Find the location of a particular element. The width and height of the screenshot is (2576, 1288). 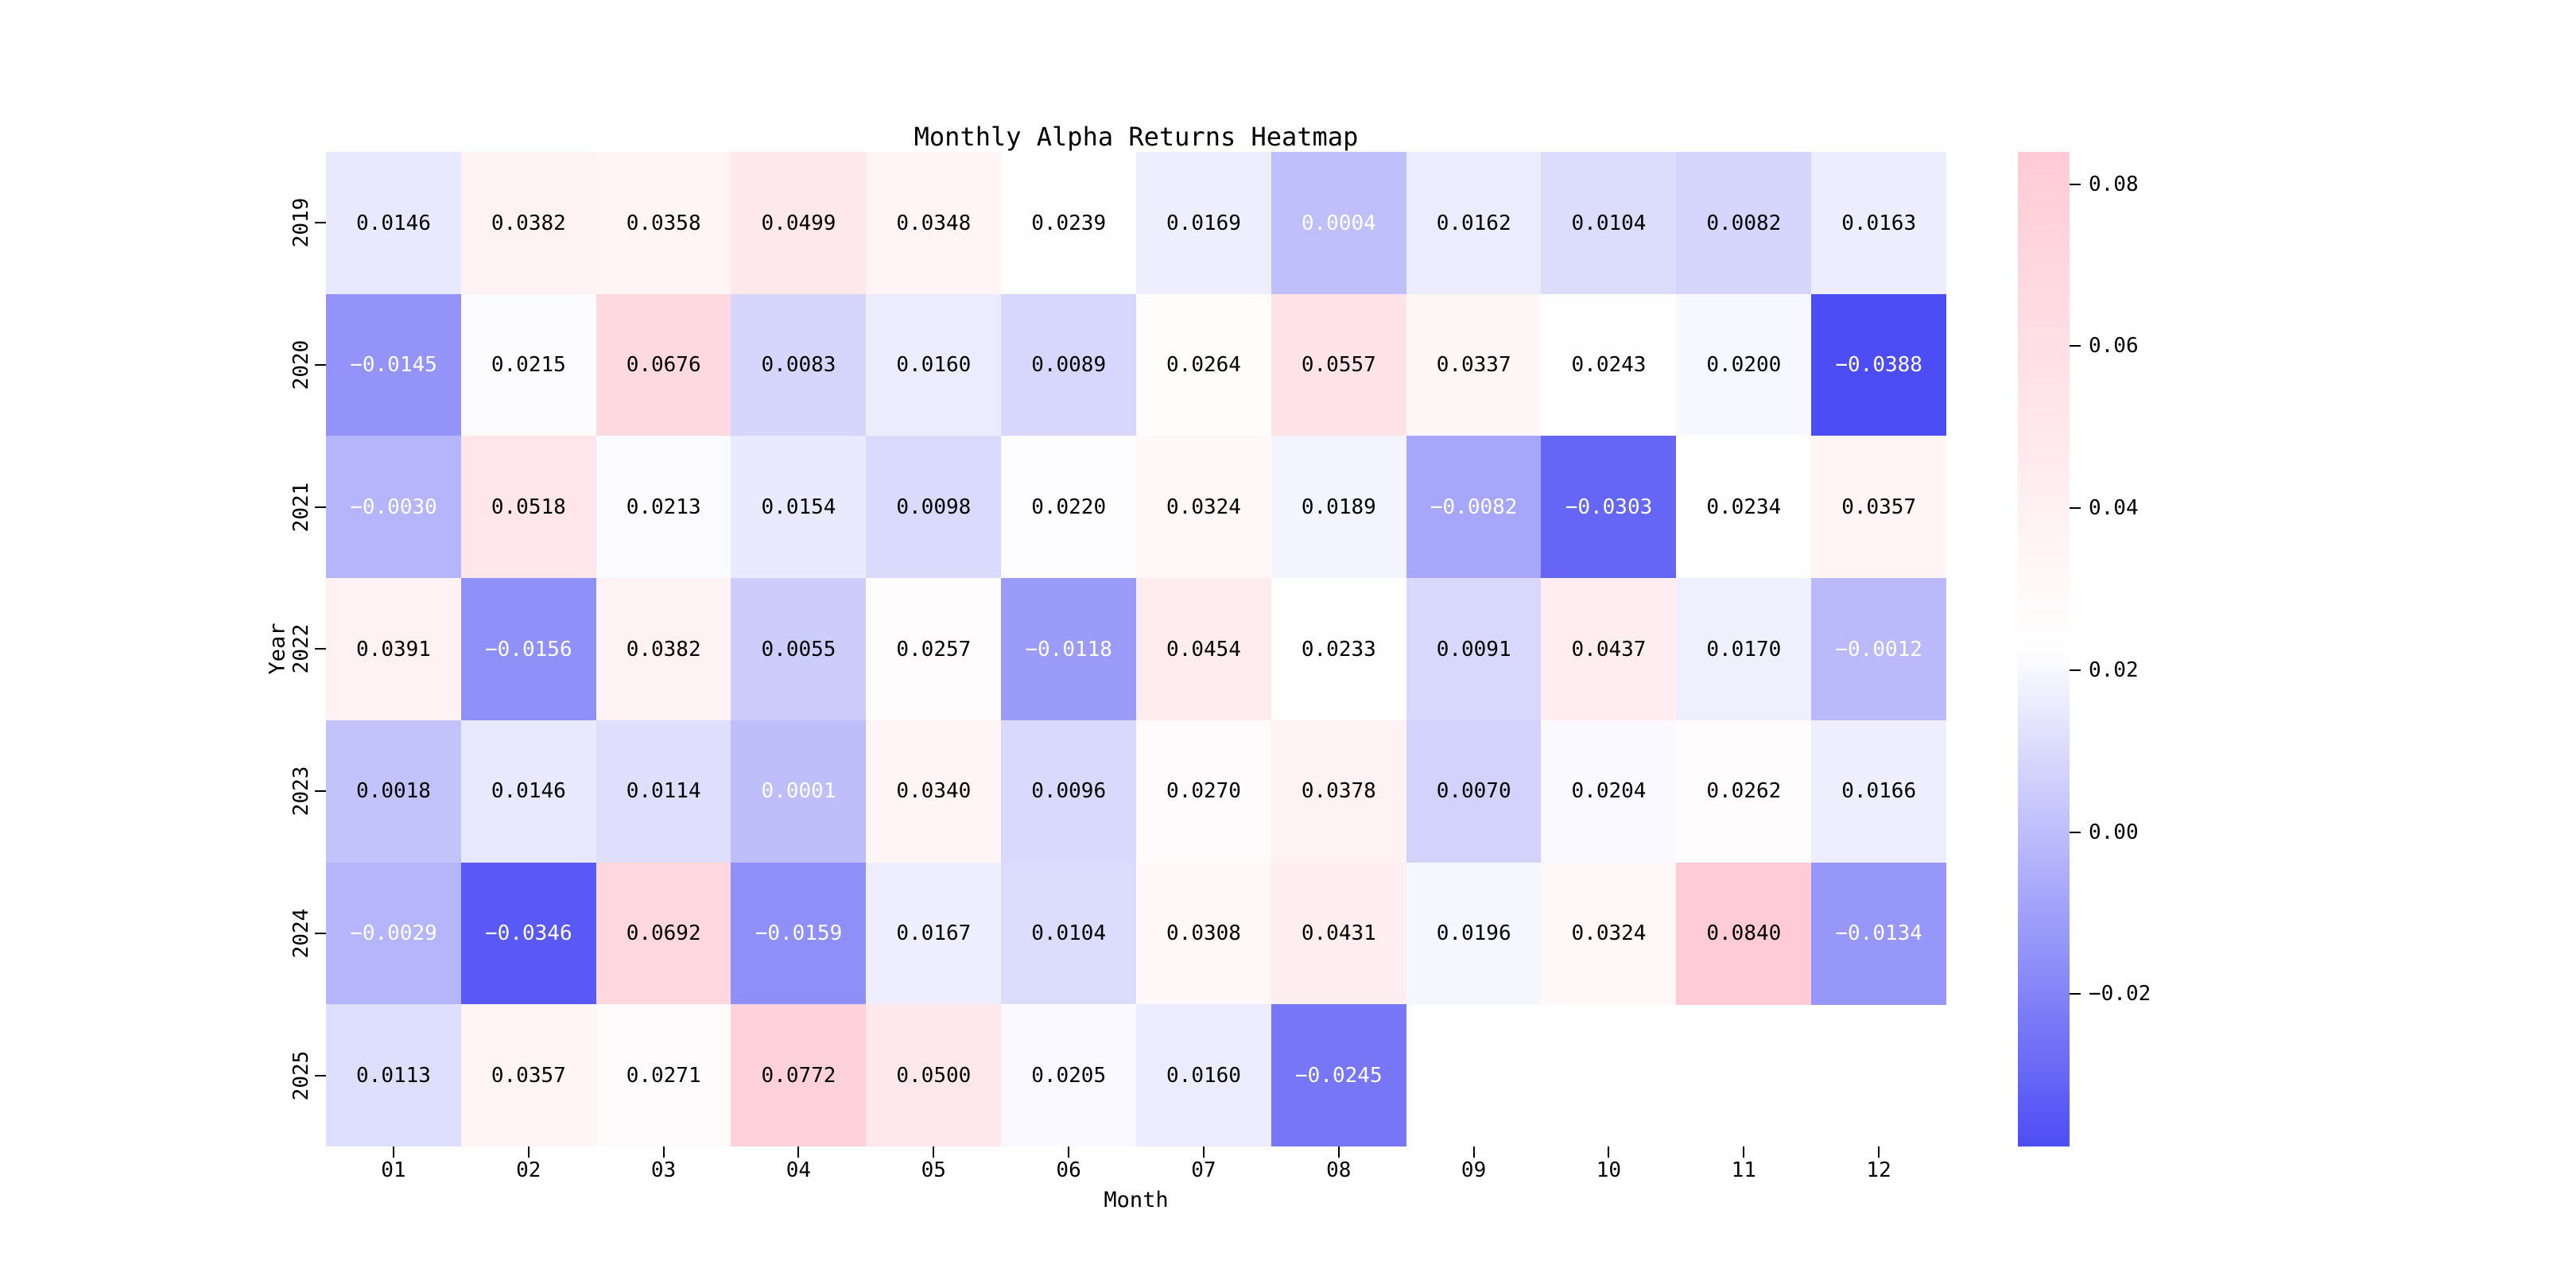

heatmap-cell: −0.0156 is located at coordinates (528, 649).